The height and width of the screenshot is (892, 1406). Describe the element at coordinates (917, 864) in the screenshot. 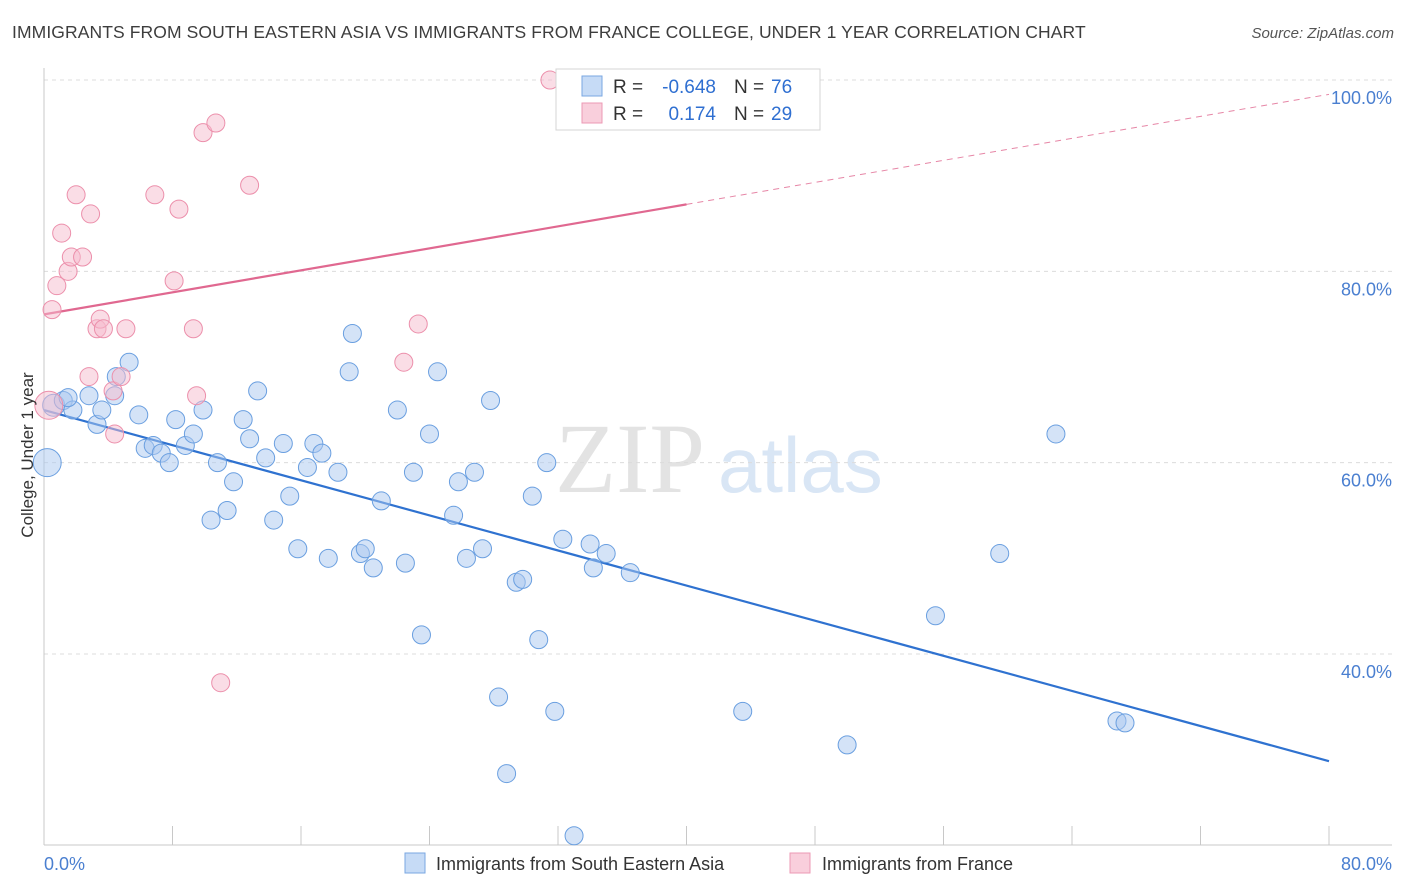

I see `series-legend-label-pink: Immigrants from France` at that location.